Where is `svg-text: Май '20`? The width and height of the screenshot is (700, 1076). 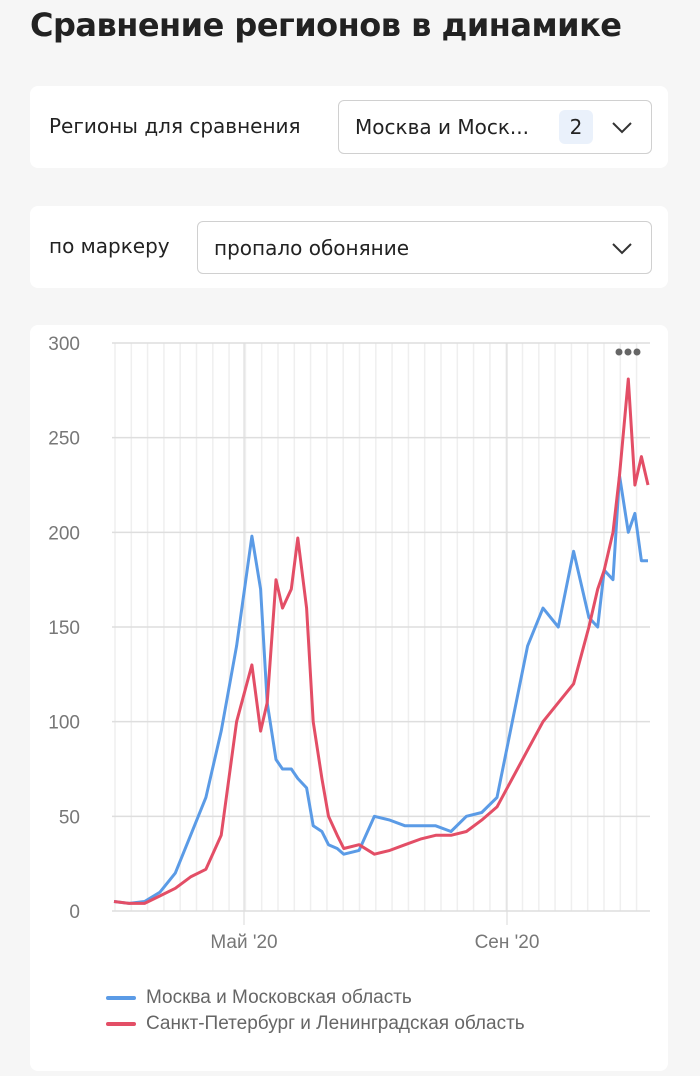 svg-text: Май '20 is located at coordinates (243, 942).